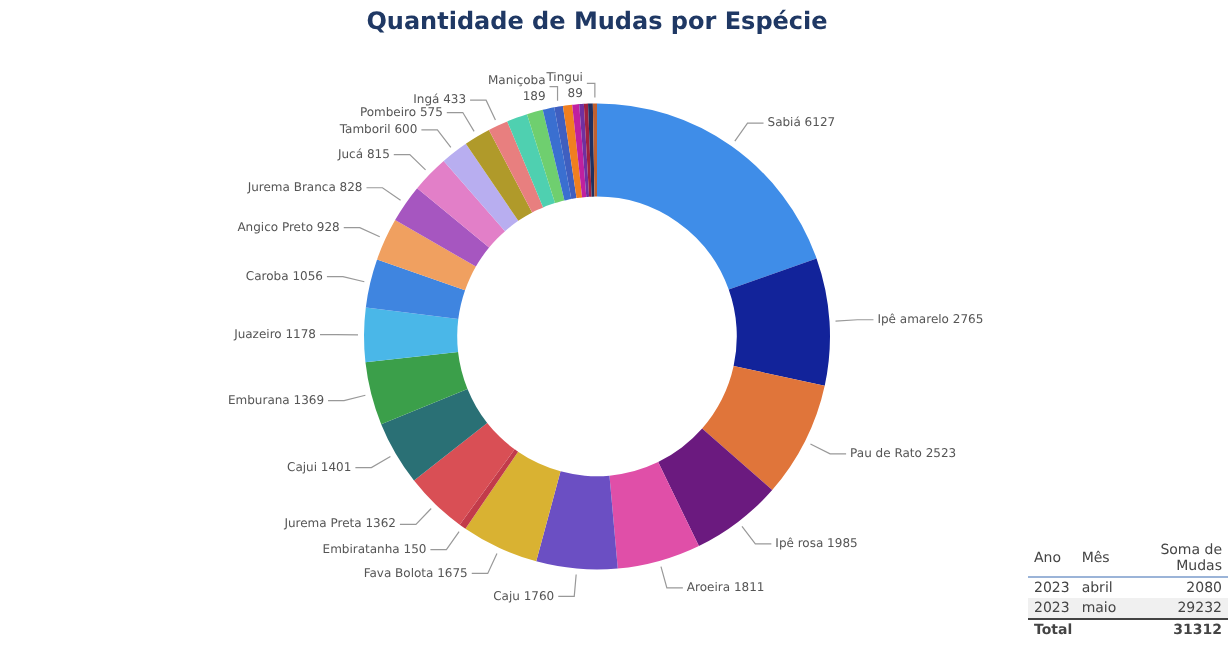  Describe the element at coordinates (597, 20) in the screenshot. I see `chart-title: Quantidade de Mudas por Espécie` at that location.